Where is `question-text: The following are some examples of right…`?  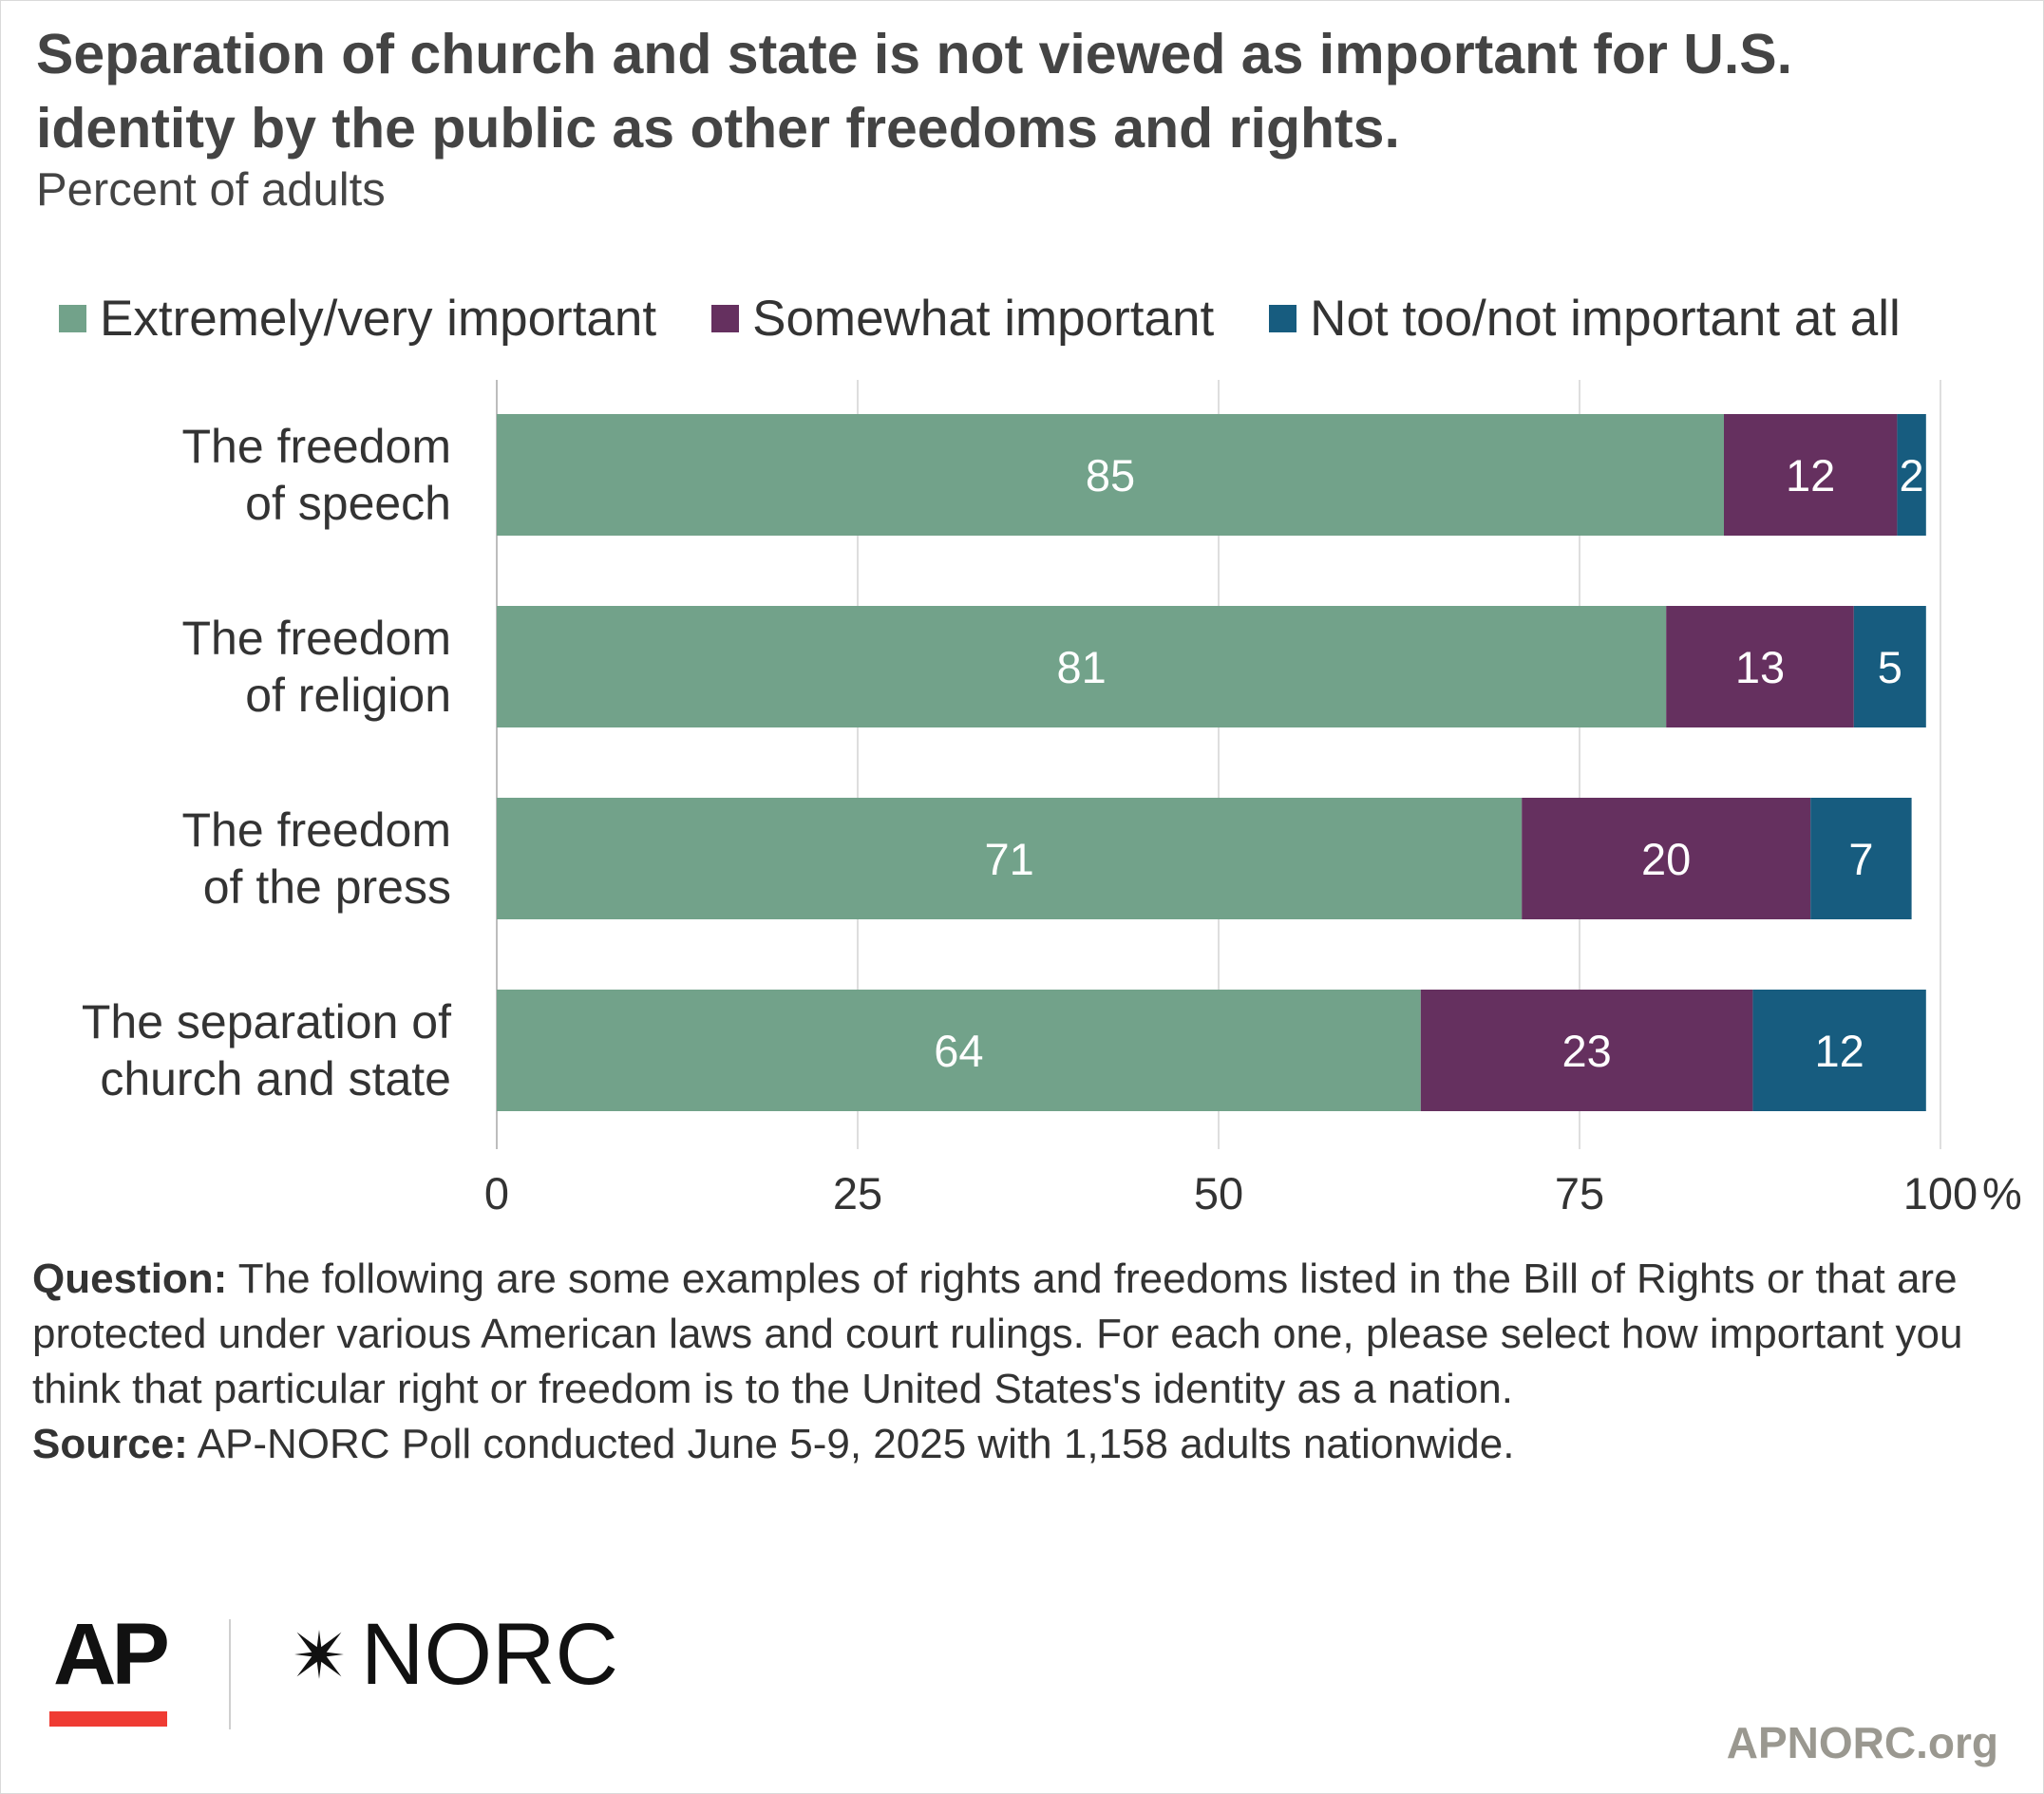
question-text: The following are some examples of right… is located at coordinates (997, 1334).